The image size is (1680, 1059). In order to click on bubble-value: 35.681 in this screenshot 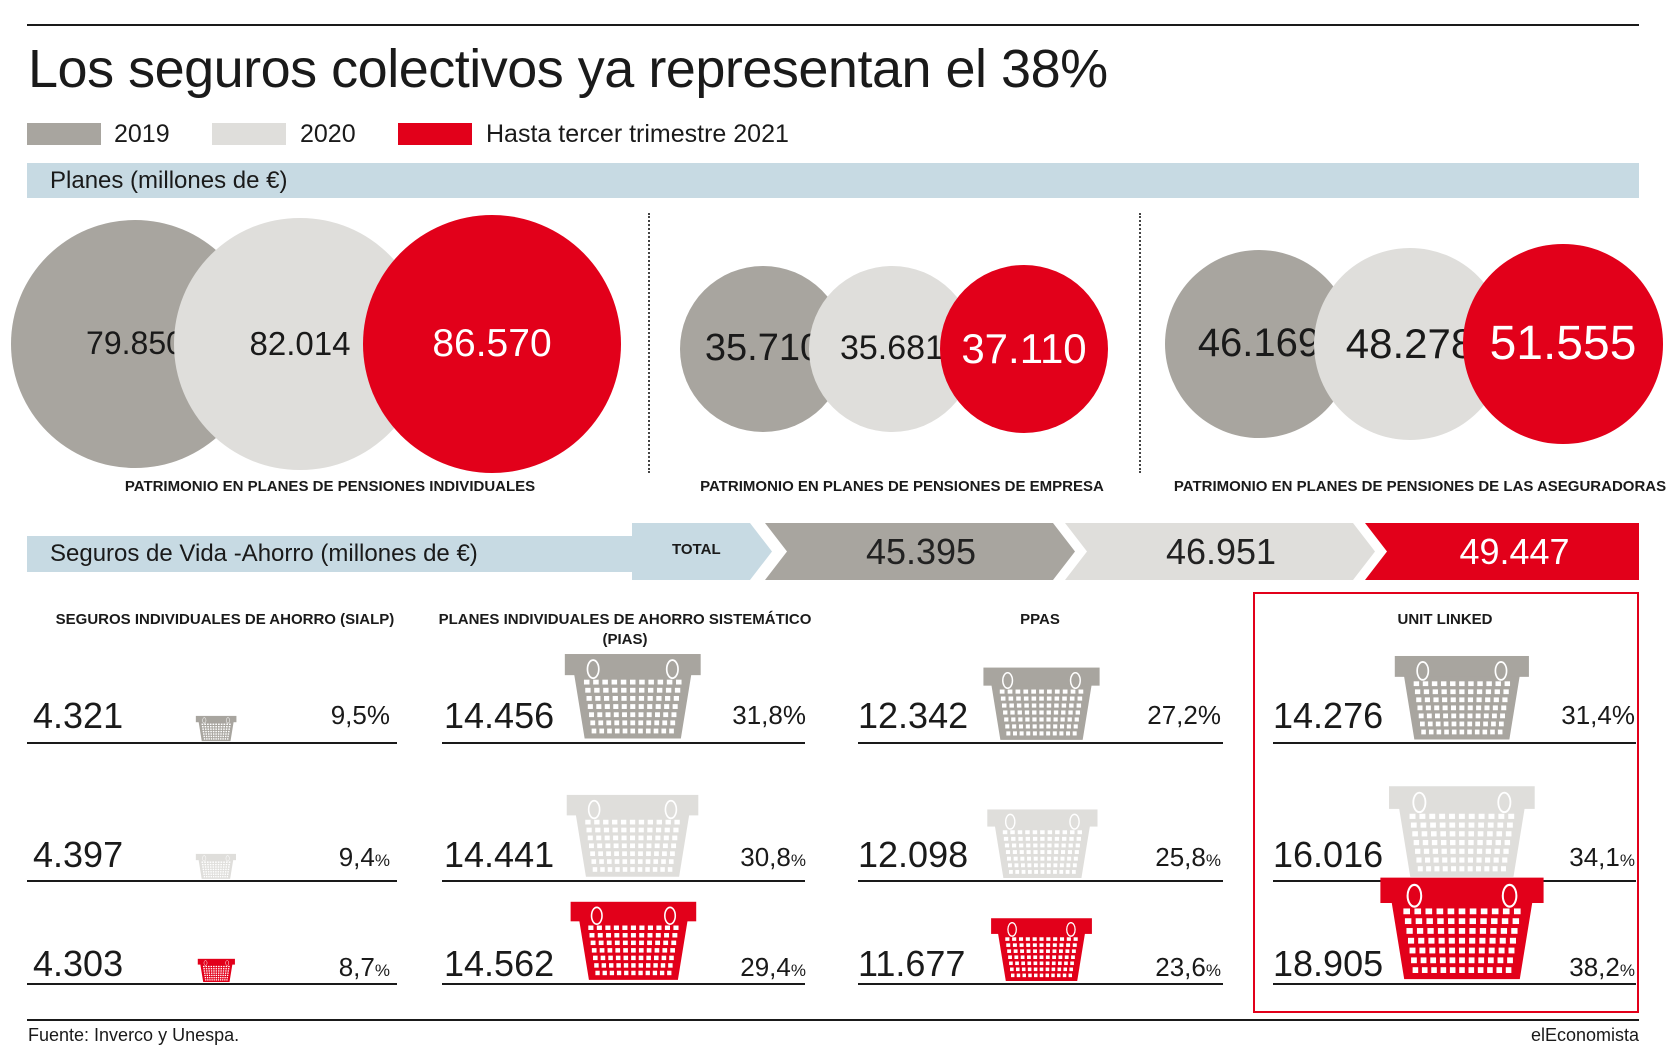, I will do `click(891, 348)`.